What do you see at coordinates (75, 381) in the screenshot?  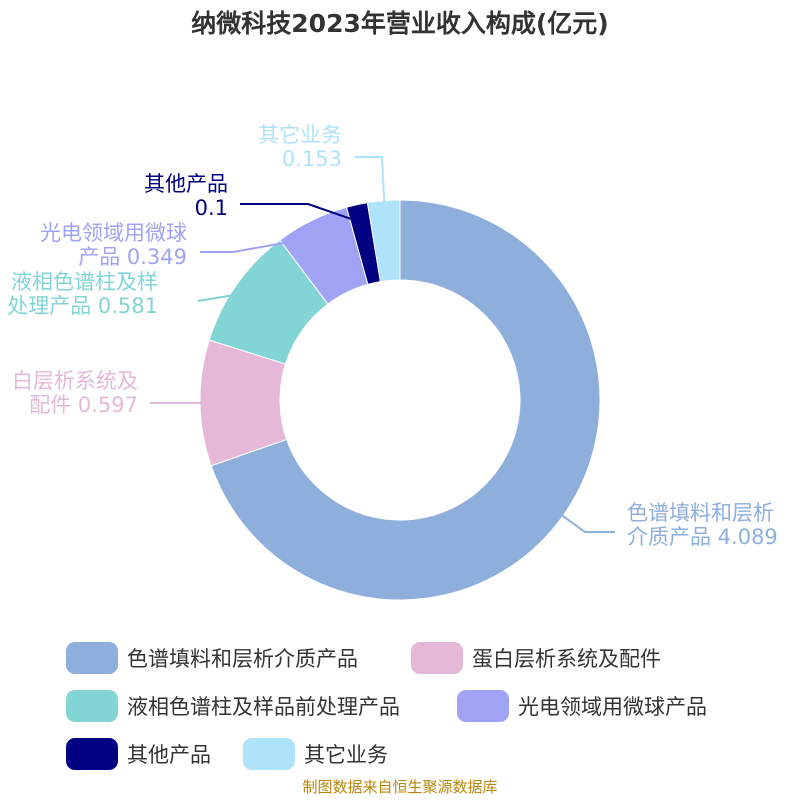 I see `slice-label-line: 白层析系统及` at bounding box center [75, 381].